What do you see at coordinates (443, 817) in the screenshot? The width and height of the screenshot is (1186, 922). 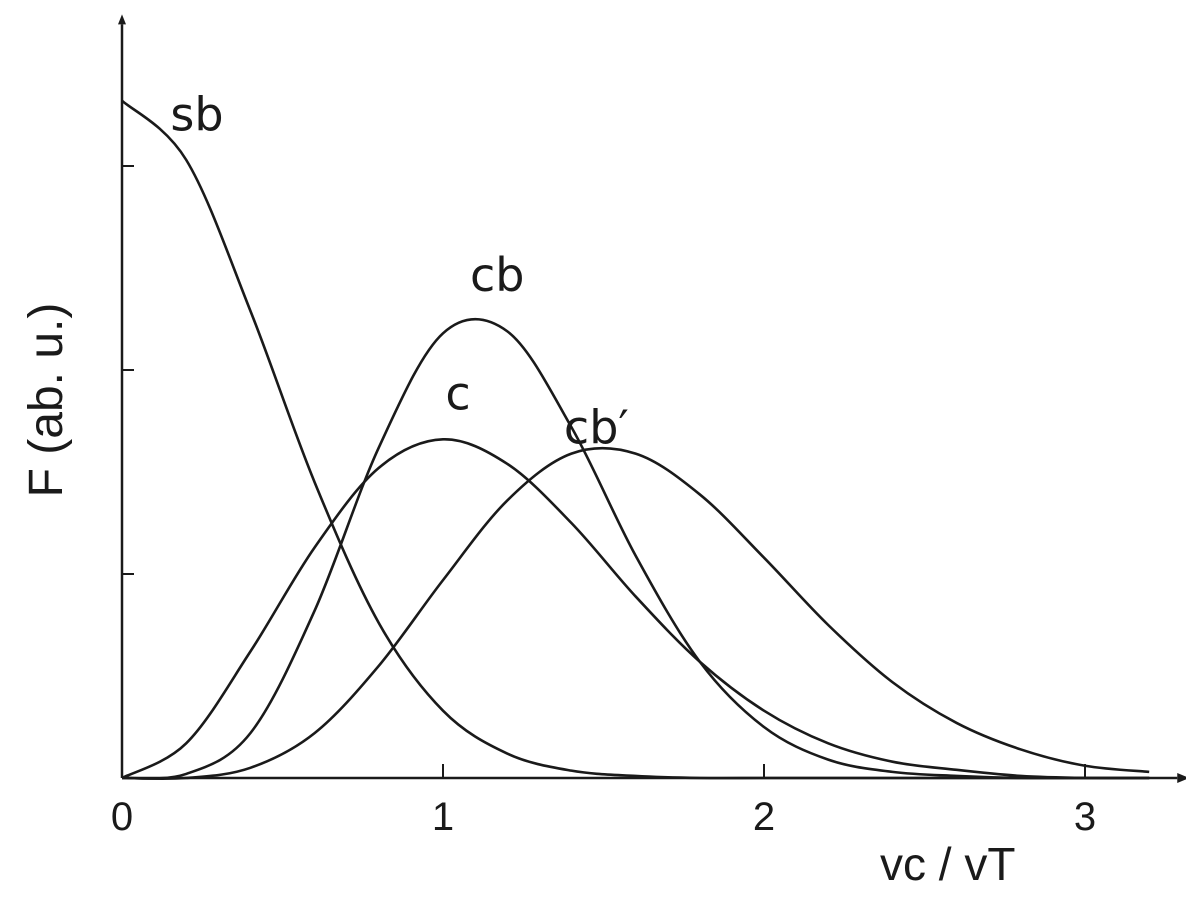 I see `x-tick-label: 1` at bounding box center [443, 817].